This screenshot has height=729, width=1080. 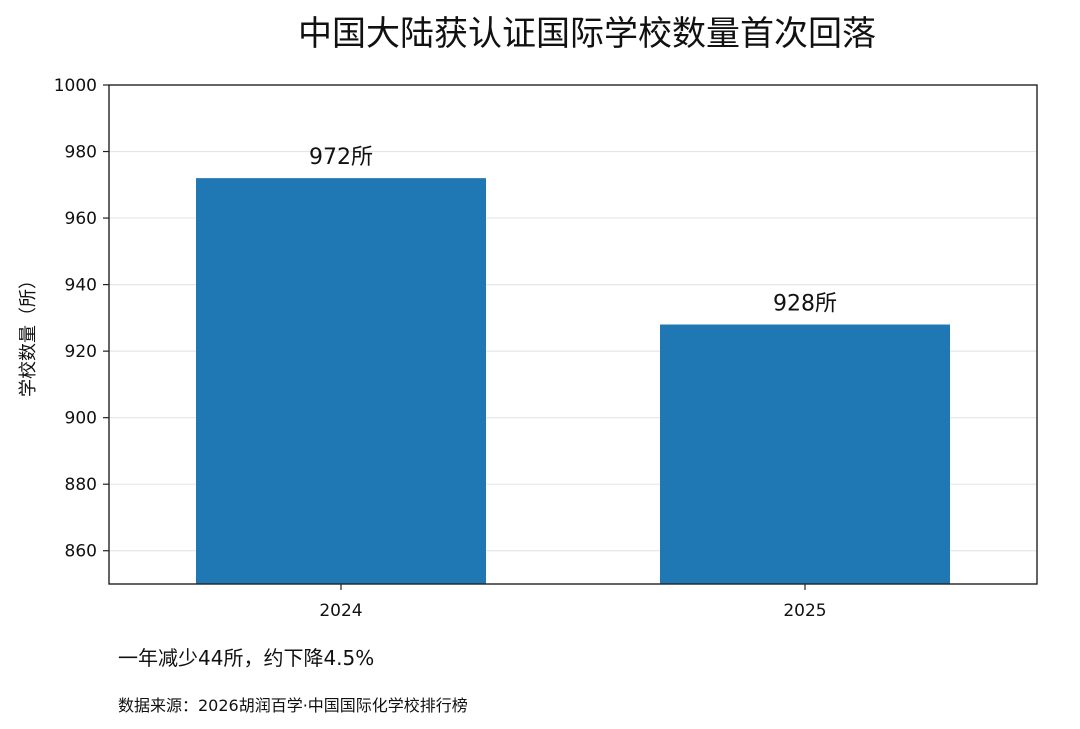 What do you see at coordinates (81, 319) in the screenshot?
I see `y-axis-ticks: 860 880 900 920 940 960 980 1000` at bounding box center [81, 319].